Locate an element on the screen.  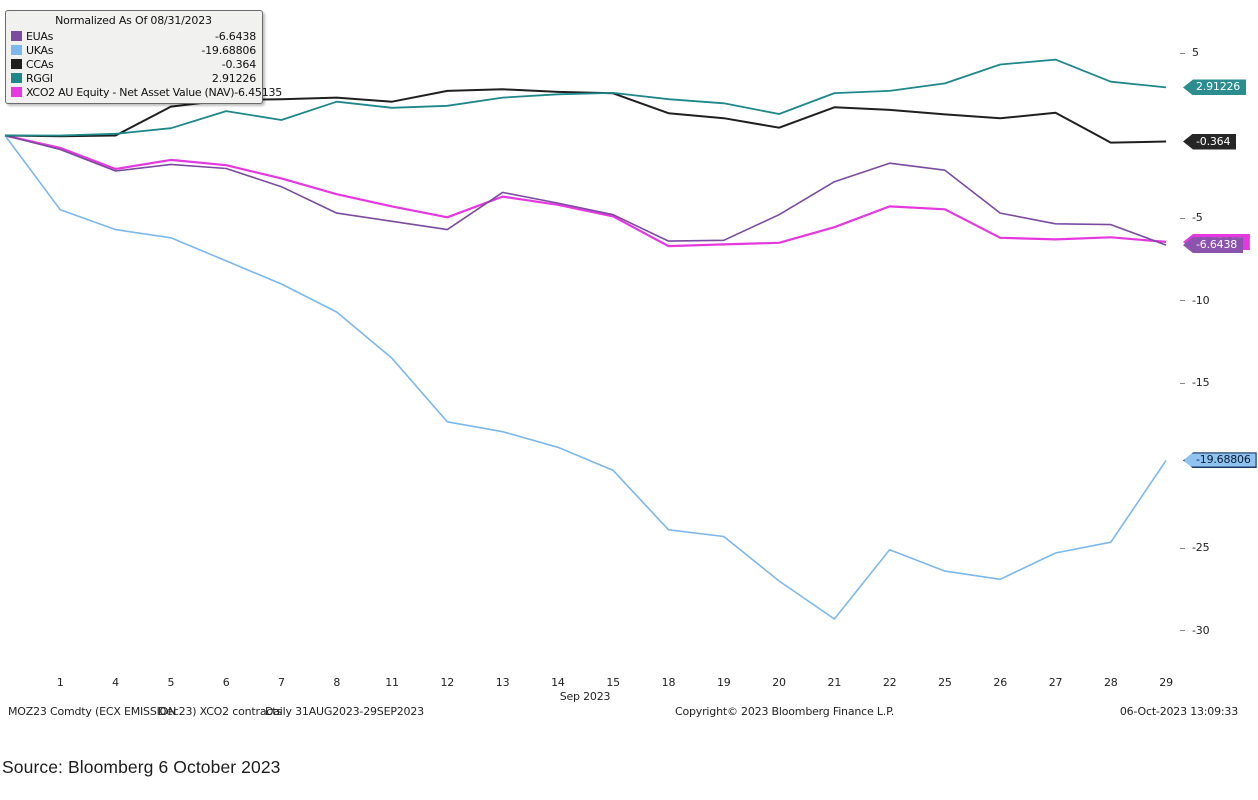
x-tick-label: 27 is located at coordinates (1055, 682).